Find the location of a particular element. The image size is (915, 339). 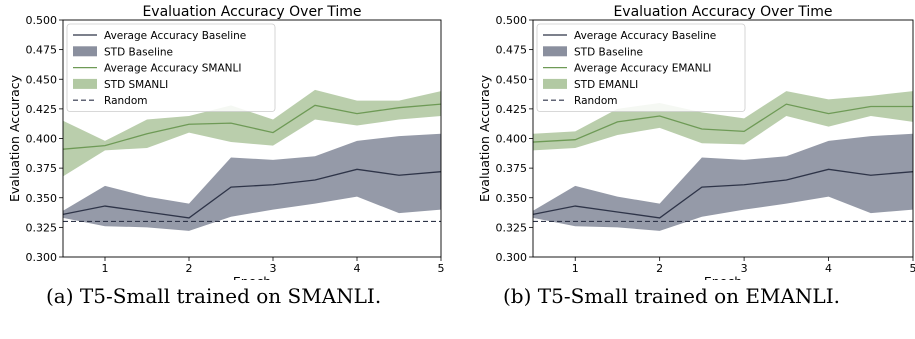

legend-label-2: Average Accuracy SMANLI is located at coordinates (172, 69).